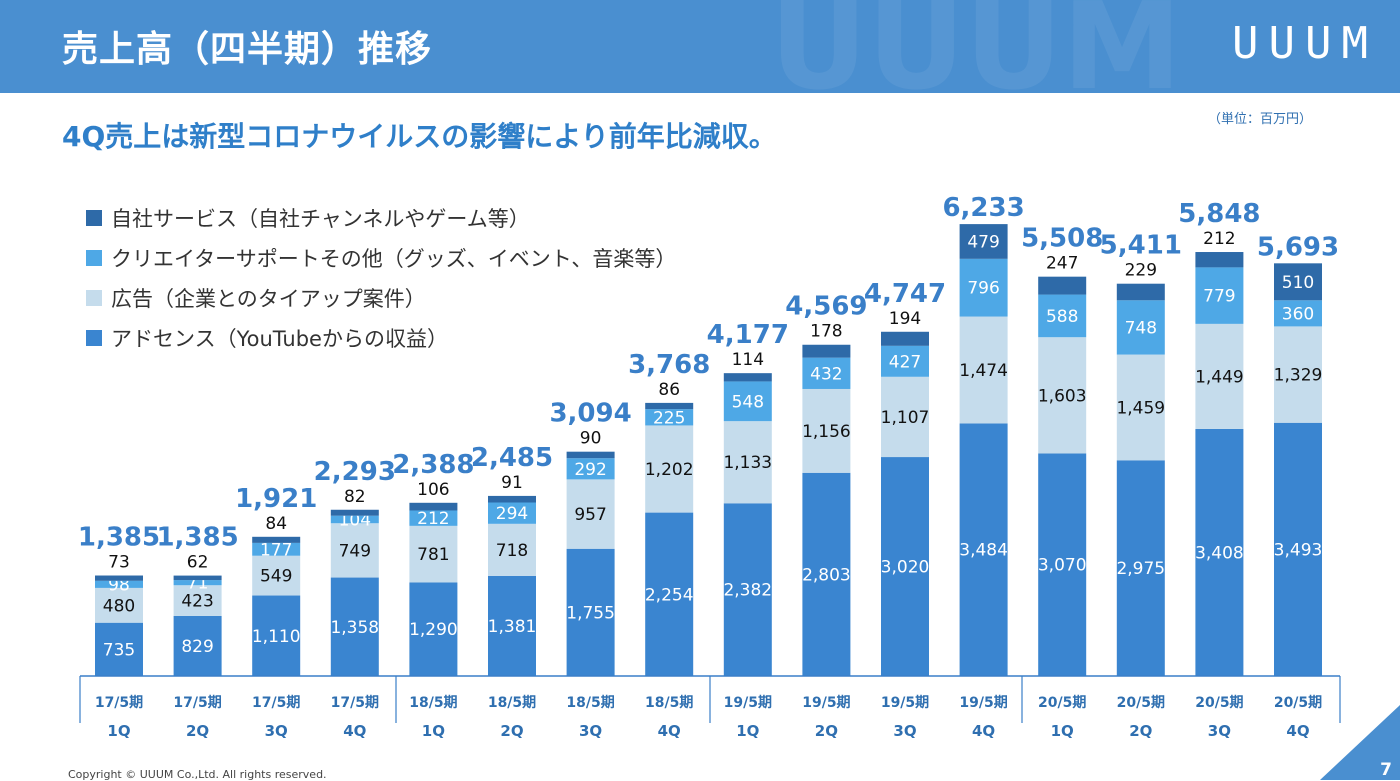 The width and height of the screenshot is (1400, 781). Describe the element at coordinates (905, 294) in the screenshot. I see `total-label: 4,747` at that location.